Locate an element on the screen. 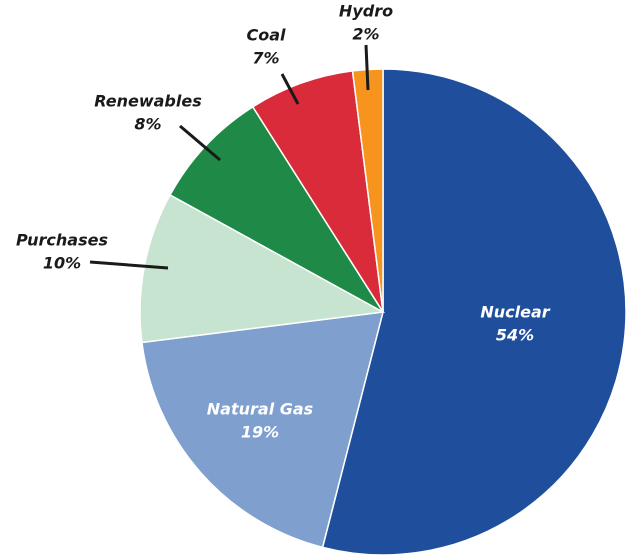 The height and width of the screenshot is (558, 627). slice-value-label: 7% is located at coordinates (265, 58).